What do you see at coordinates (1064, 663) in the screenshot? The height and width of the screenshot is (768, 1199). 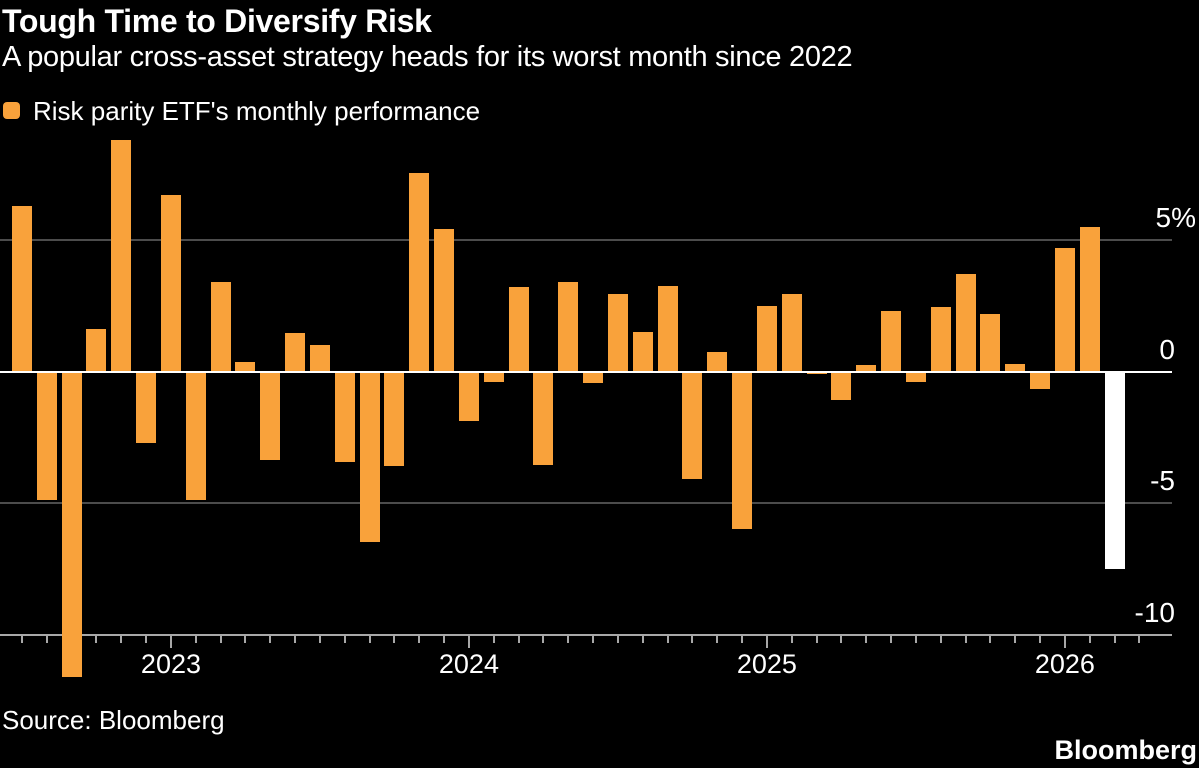 I see `x-axis-year-label-2026: 2026` at bounding box center [1064, 663].